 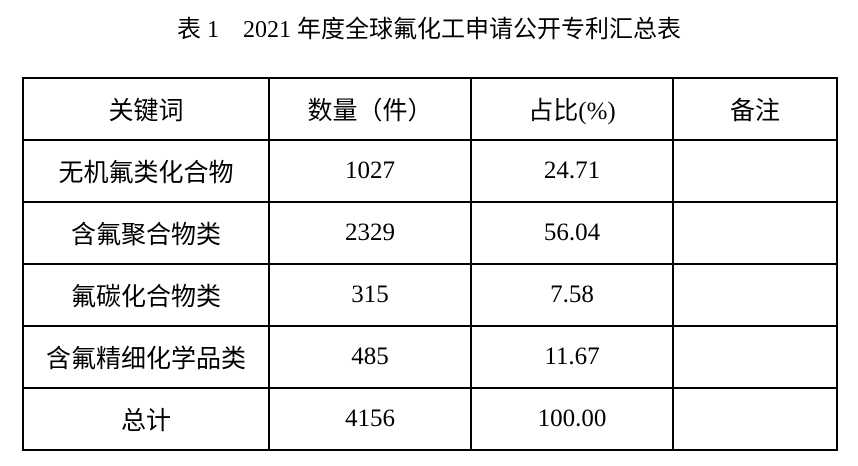 I want to click on table-cell: 56.04, so click(x=572, y=233).